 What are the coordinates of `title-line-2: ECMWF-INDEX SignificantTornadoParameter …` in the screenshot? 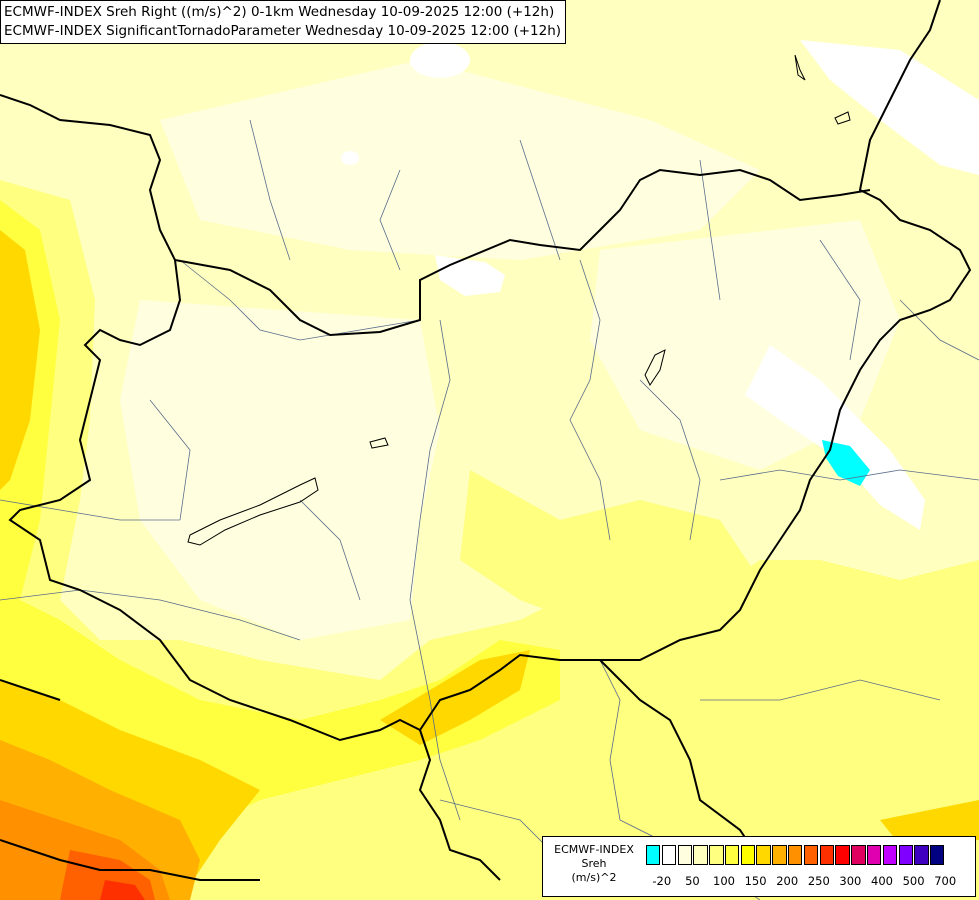 It's located at (283, 31).